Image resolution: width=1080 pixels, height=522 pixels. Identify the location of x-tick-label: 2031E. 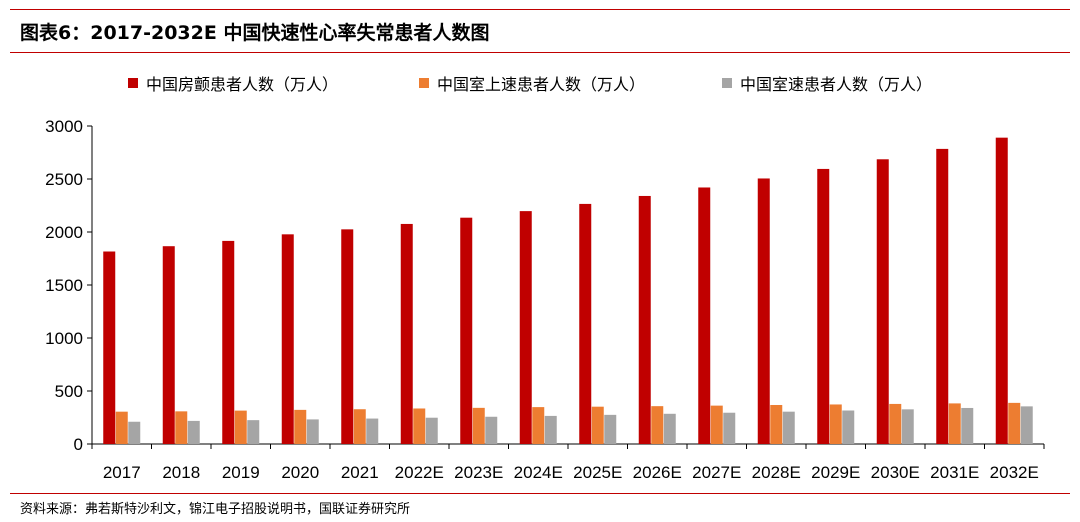
(954, 472).